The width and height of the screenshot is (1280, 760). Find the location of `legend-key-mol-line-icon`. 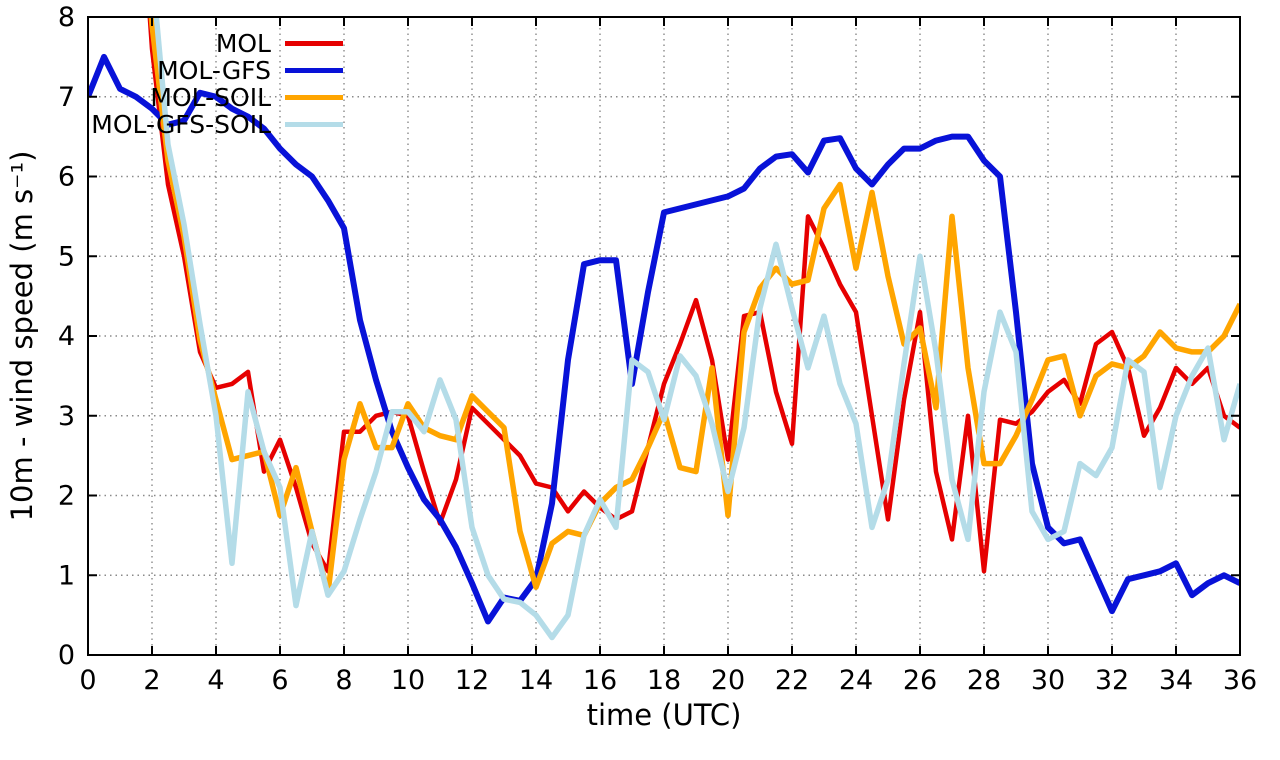

legend-key-mol-line-icon is located at coordinates (314, 43).